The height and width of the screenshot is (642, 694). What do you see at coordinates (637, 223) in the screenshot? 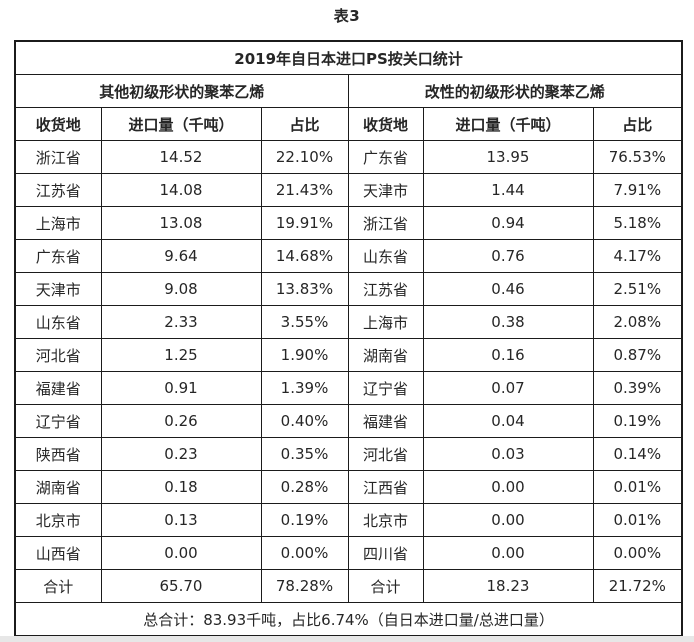
I see `share-cell: 5.18%` at bounding box center [637, 223].